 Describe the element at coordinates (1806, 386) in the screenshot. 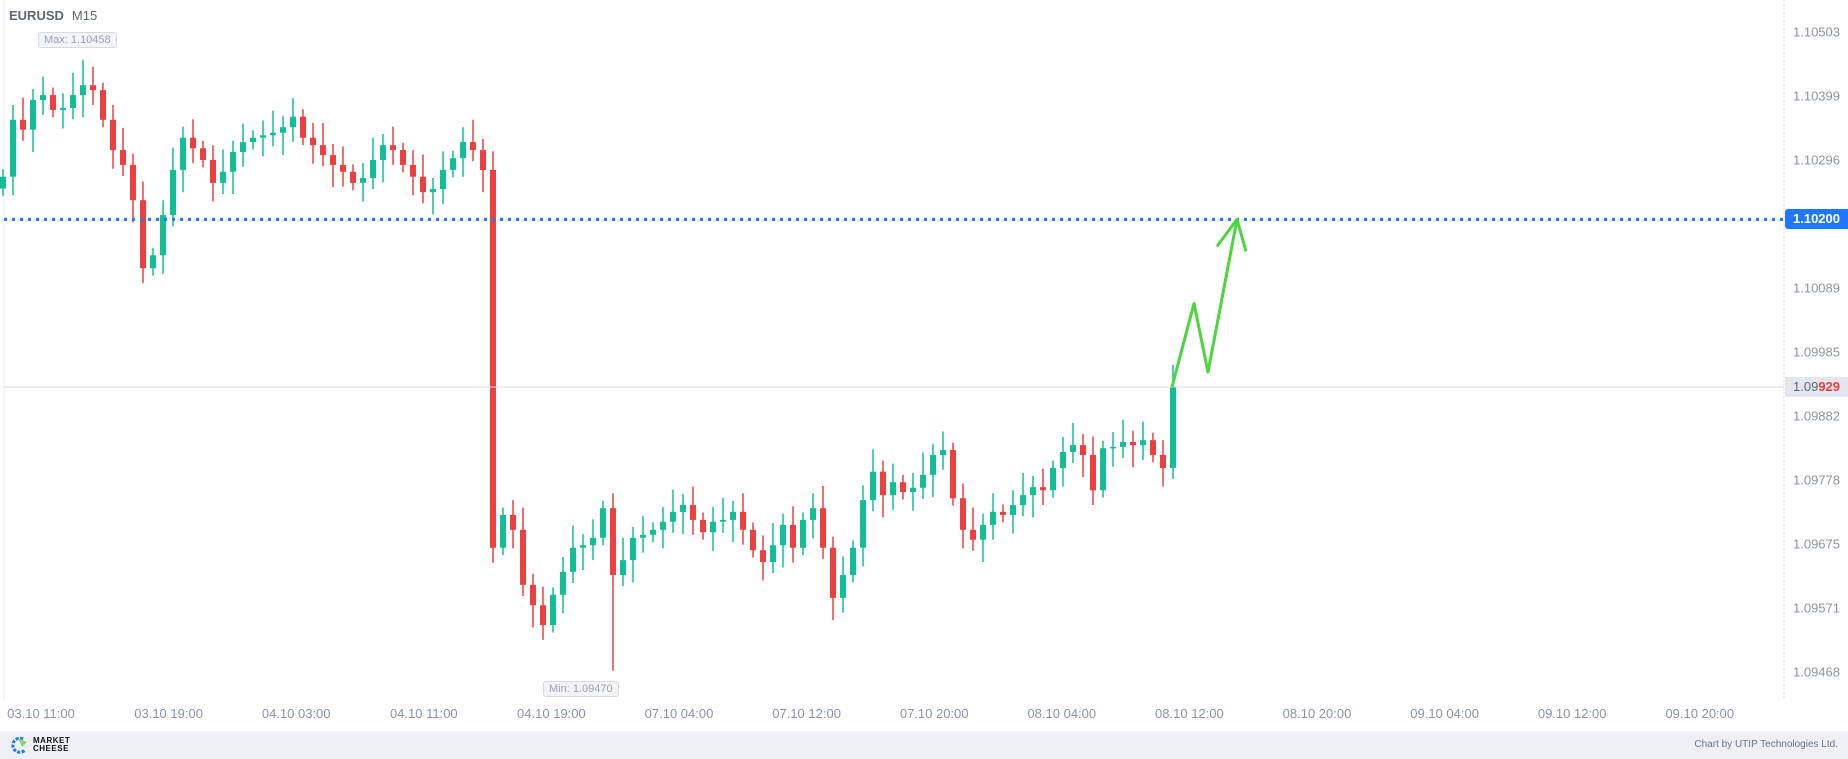

I see `current-price-prefix: 1.09` at that location.